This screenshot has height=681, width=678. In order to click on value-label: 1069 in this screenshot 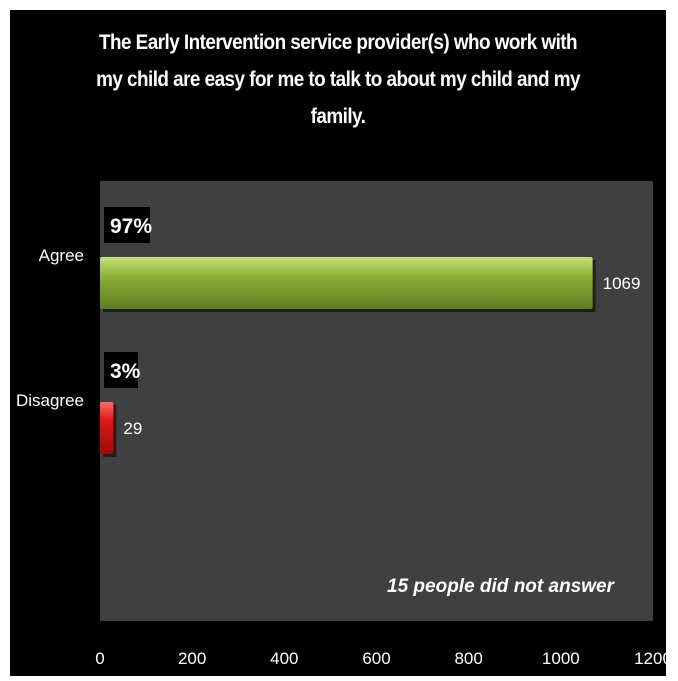, I will do `click(622, 283)`.